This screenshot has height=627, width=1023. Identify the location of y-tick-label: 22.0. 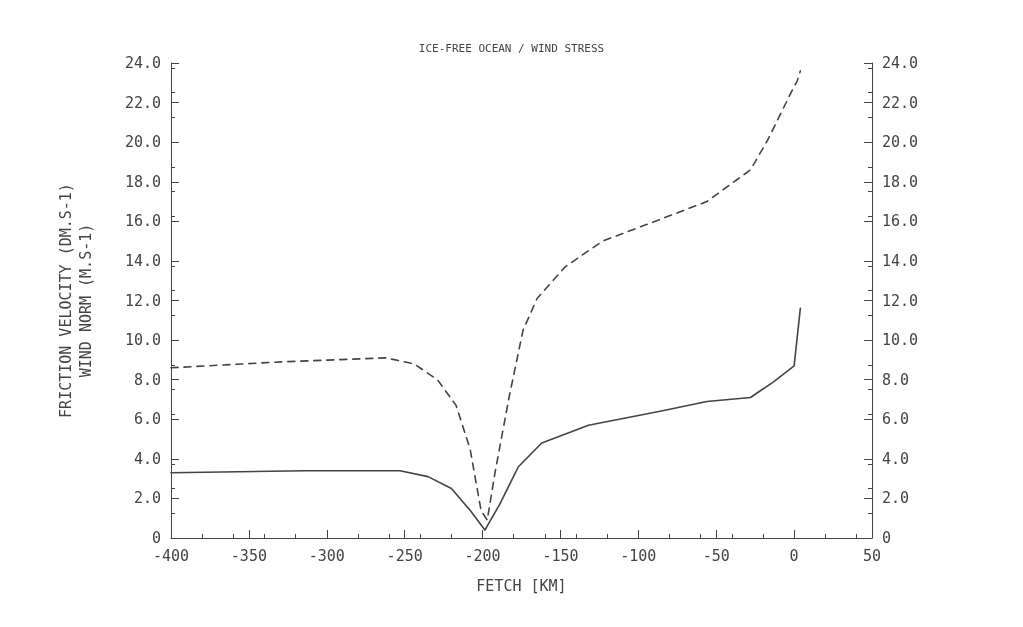
(142, 102).